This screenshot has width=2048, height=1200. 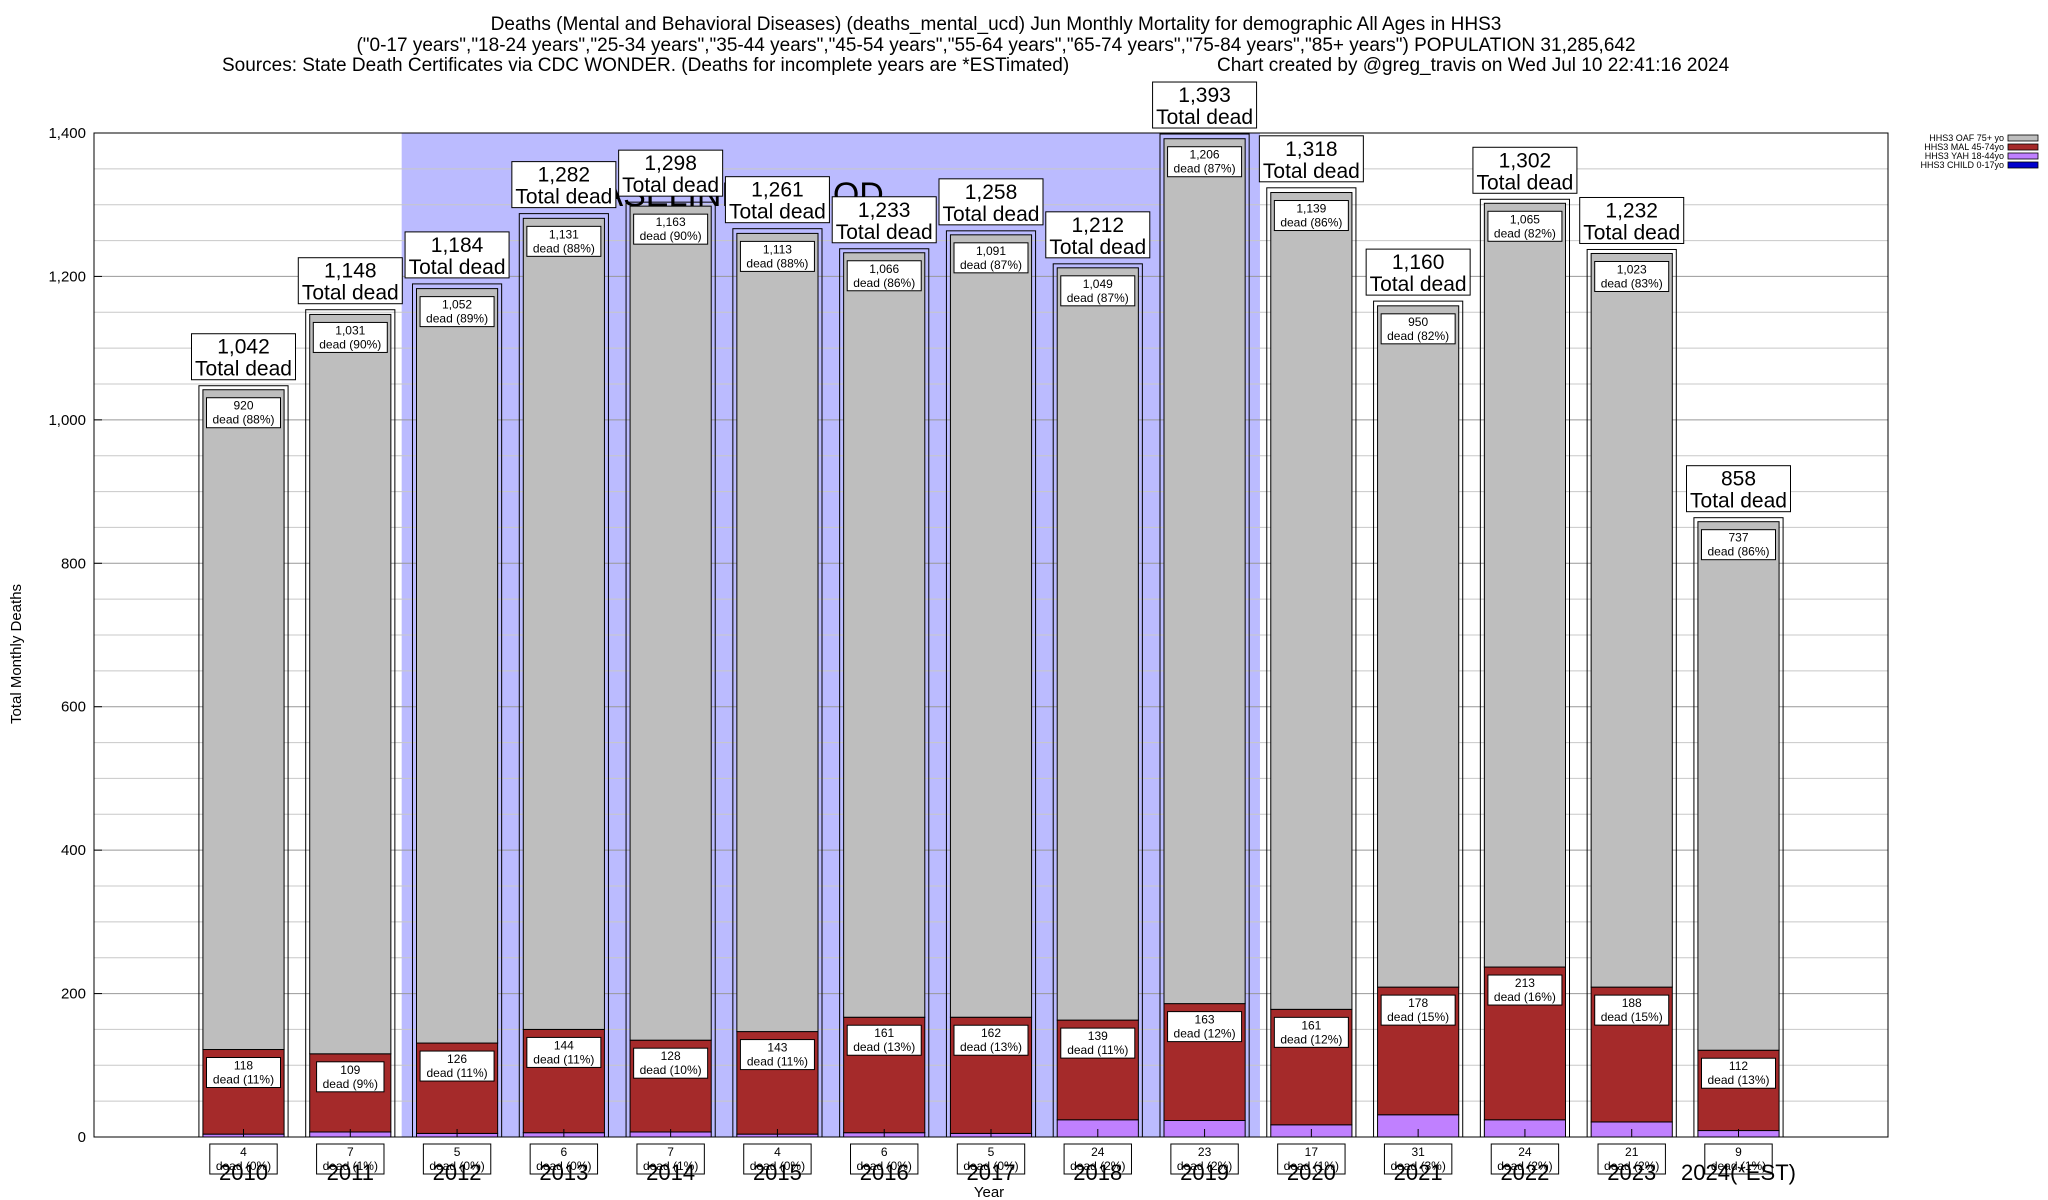 What do you see at coordinates (991, 251) in the screenshot?
I see `data-label: 1,091` at bounding box center [991, 251].